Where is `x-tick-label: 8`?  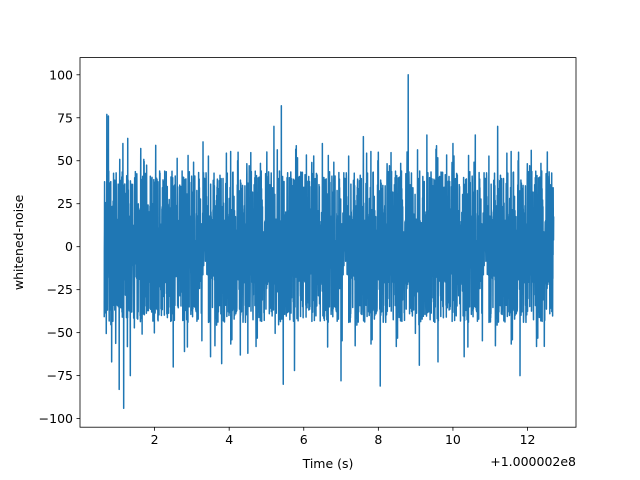 x-tick-label: 8 is located at coordinates (378, 439).